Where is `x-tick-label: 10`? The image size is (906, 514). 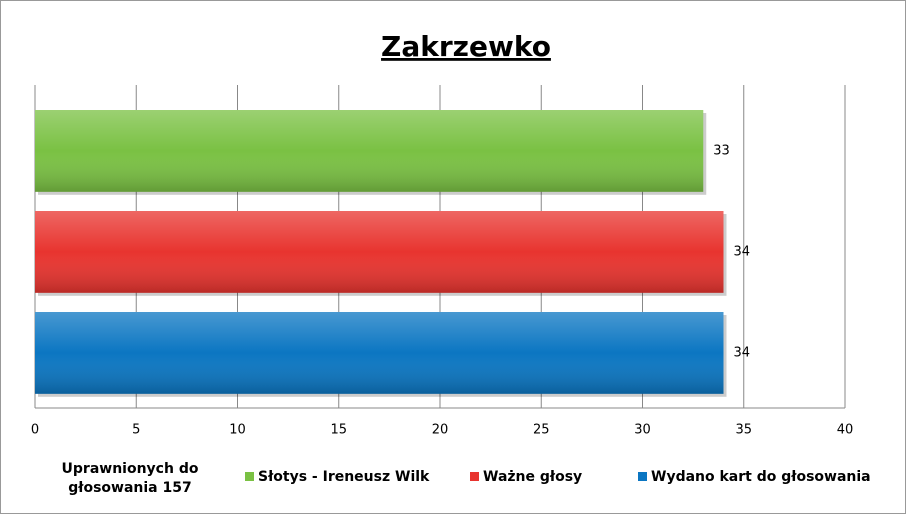
x-tick-label: 10 is located at coordinates (237, 430).